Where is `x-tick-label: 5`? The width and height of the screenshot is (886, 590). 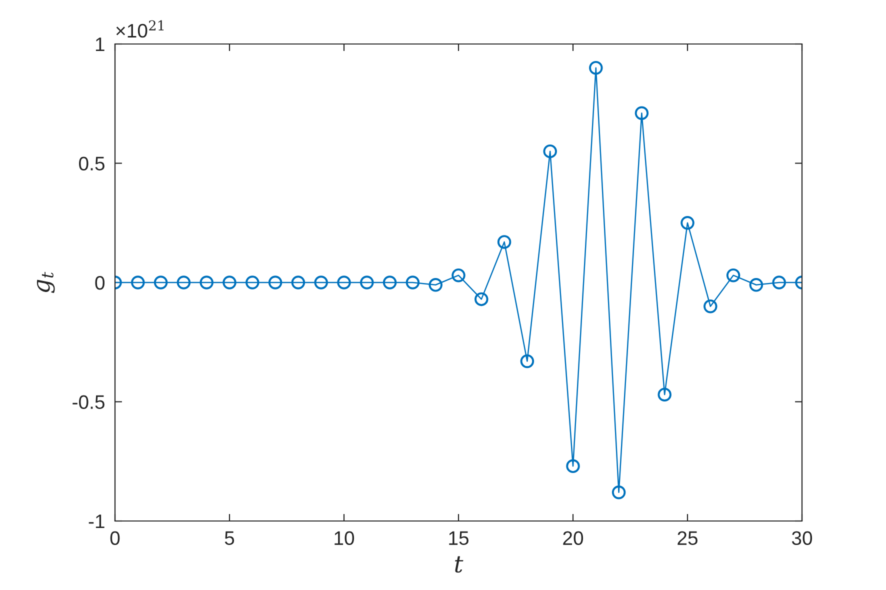 x-tick-label: 5 is located at coordinates (229, 538).